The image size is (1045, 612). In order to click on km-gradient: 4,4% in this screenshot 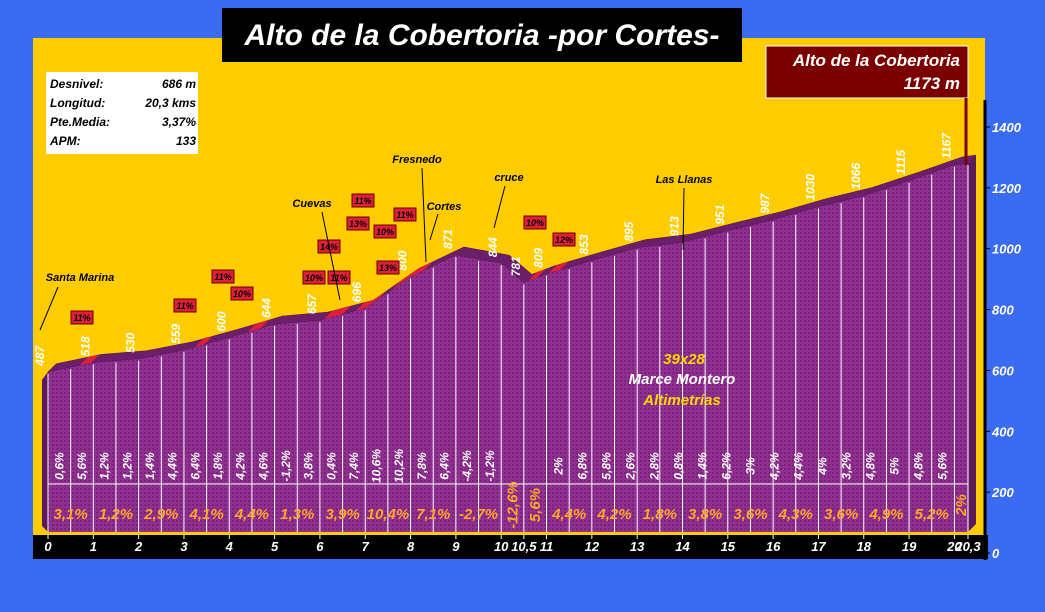, I will do `click(251, 514)`.